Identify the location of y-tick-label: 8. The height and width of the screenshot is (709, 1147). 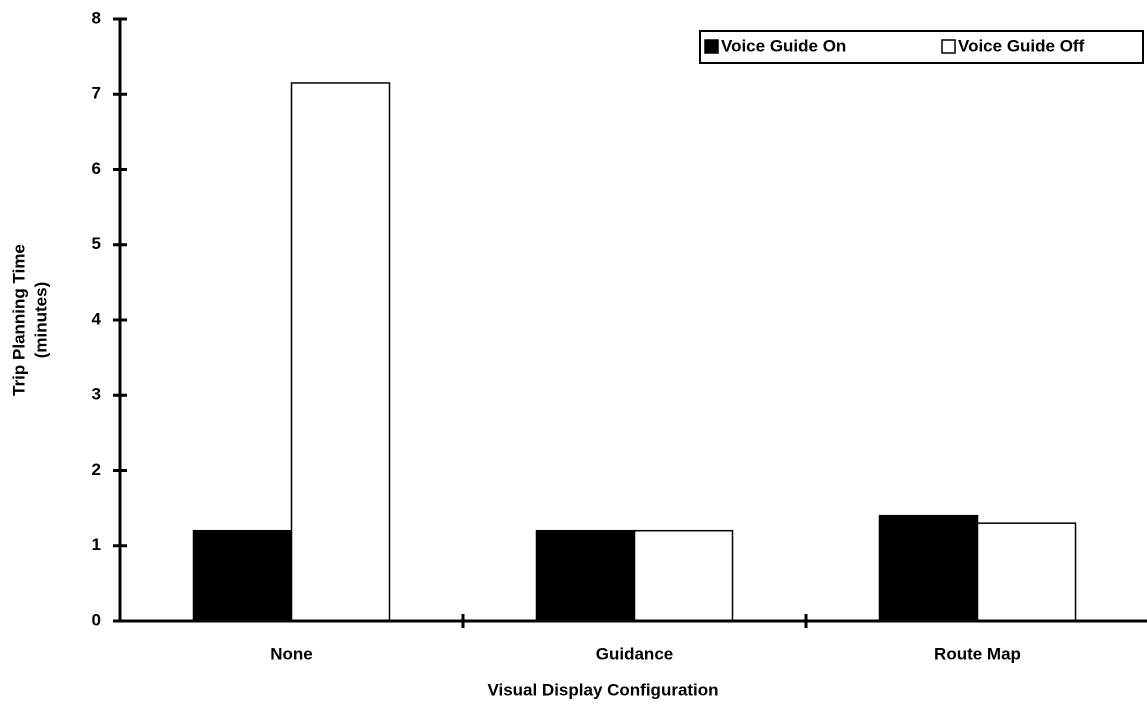
(96, 17).